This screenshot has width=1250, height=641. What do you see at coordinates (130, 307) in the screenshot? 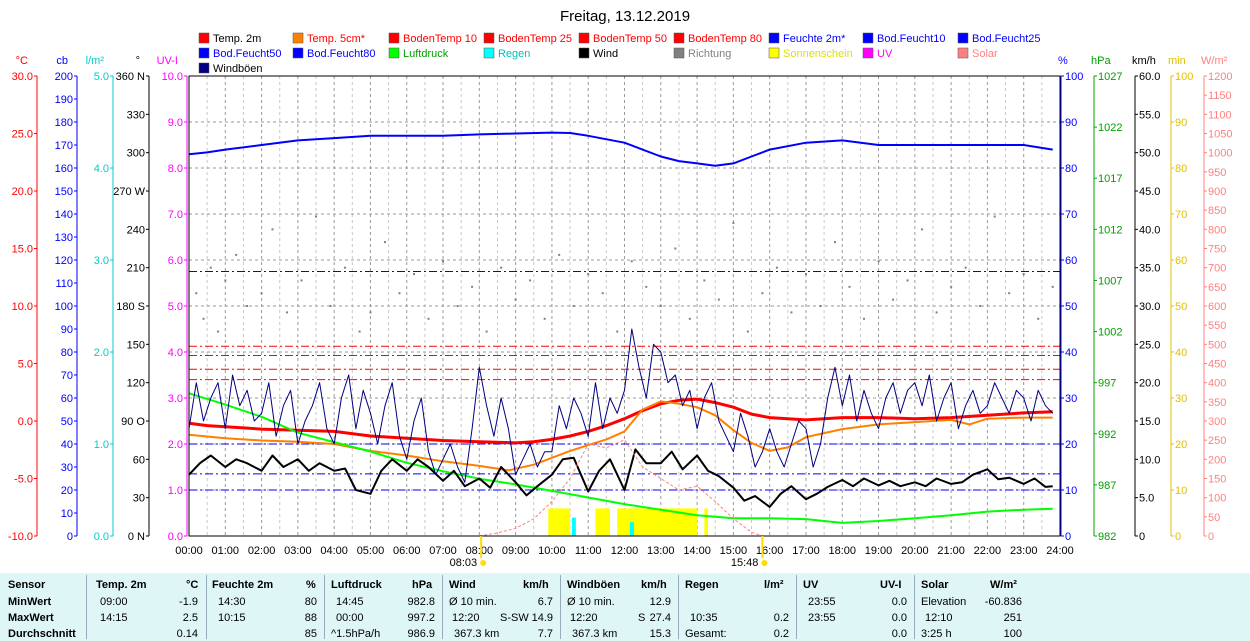
I see `axis-tick-label: 180 S` at bounding box center [130, 307].